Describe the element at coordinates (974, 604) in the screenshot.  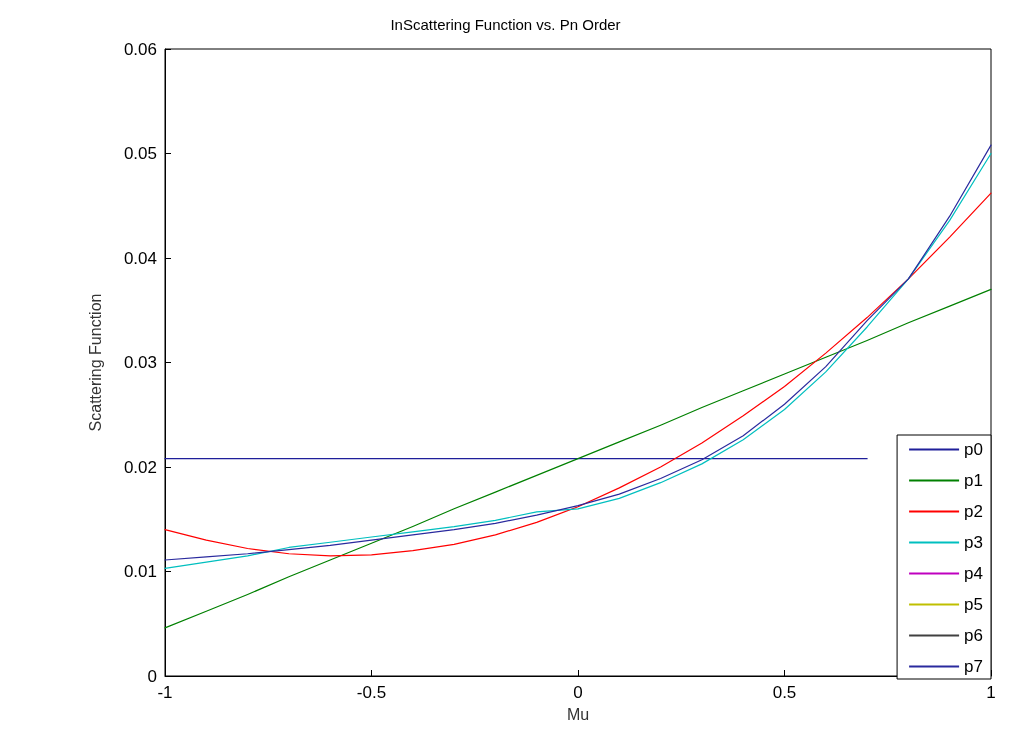
I see `legend-label: p5` at that location.